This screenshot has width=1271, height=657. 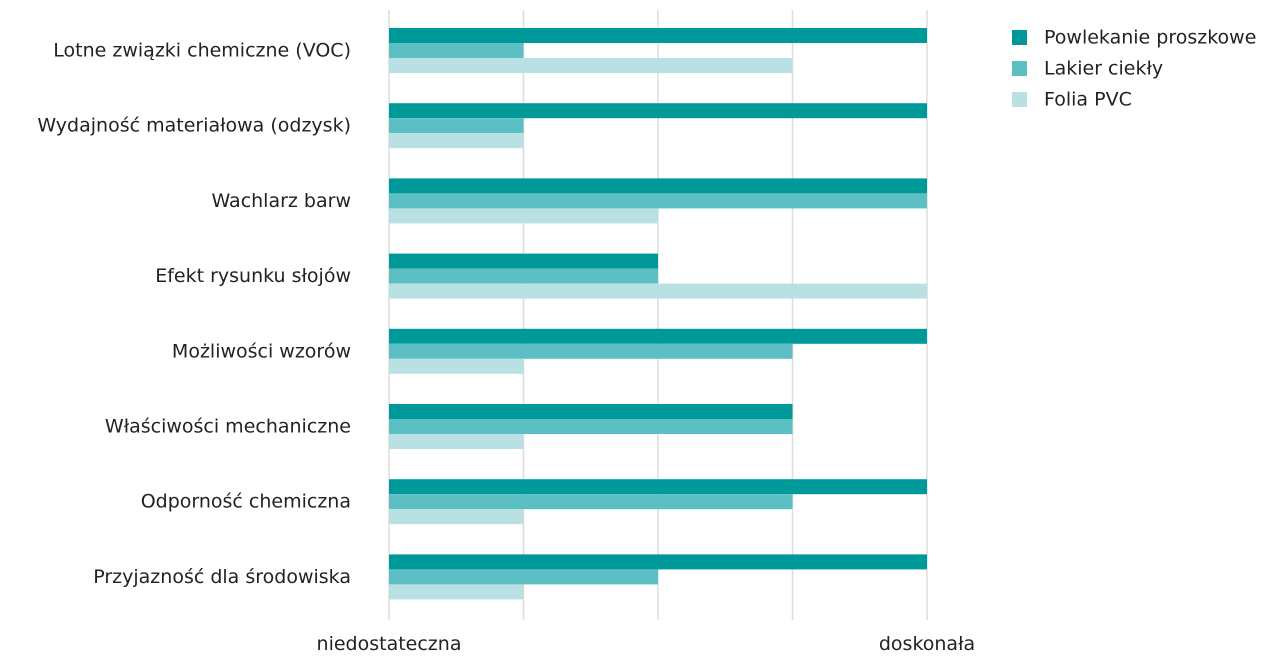 What do you see at coordinates (194, 126) in the screenshot?
I see `category-label: Wydajność materiałowa (odzysk)` at bounding box center [194, 126].